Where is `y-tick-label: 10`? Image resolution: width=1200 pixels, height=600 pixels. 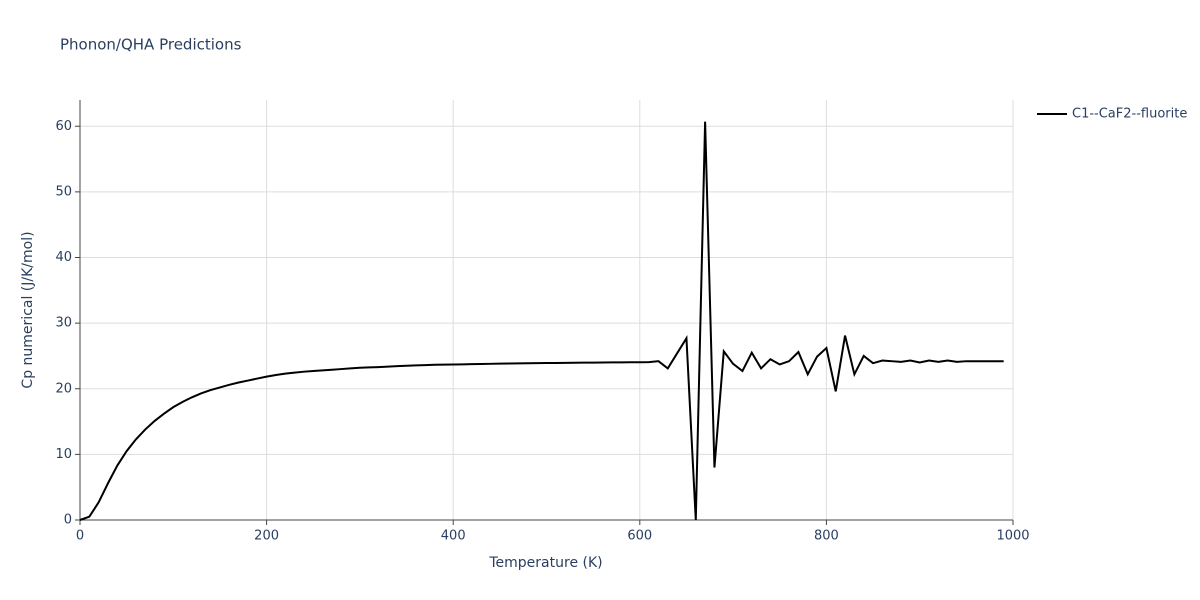
y-tick-label: 10 is located at coordinates (63, 454).